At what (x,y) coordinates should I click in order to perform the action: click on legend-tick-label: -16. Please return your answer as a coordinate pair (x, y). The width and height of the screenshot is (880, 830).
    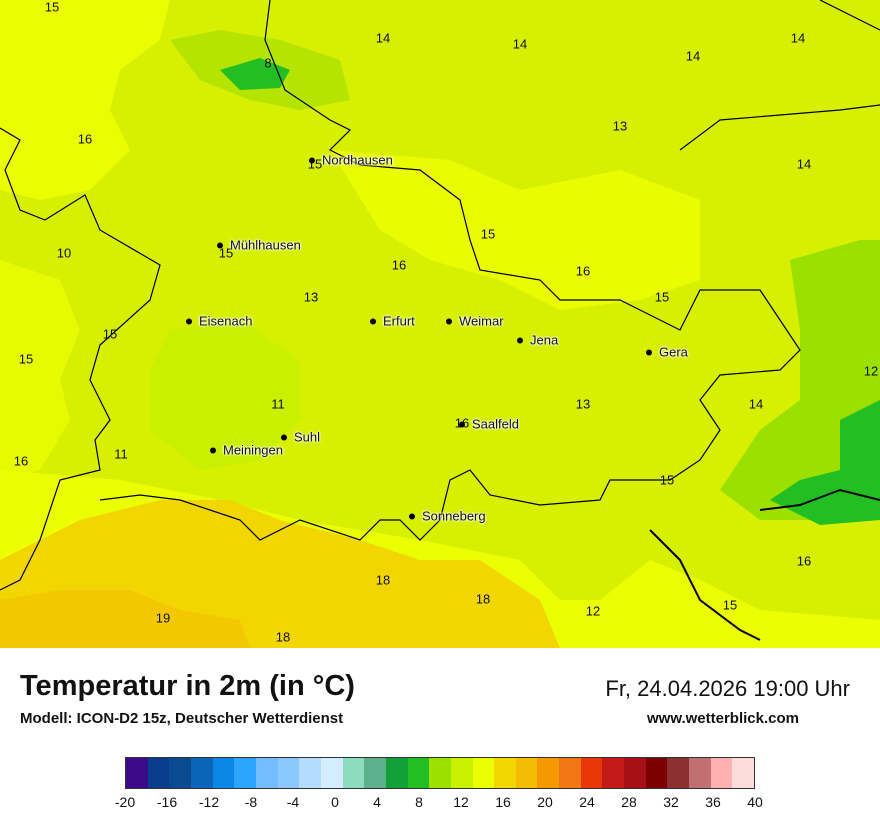
    Looking at the image, I should click on (167, 802).